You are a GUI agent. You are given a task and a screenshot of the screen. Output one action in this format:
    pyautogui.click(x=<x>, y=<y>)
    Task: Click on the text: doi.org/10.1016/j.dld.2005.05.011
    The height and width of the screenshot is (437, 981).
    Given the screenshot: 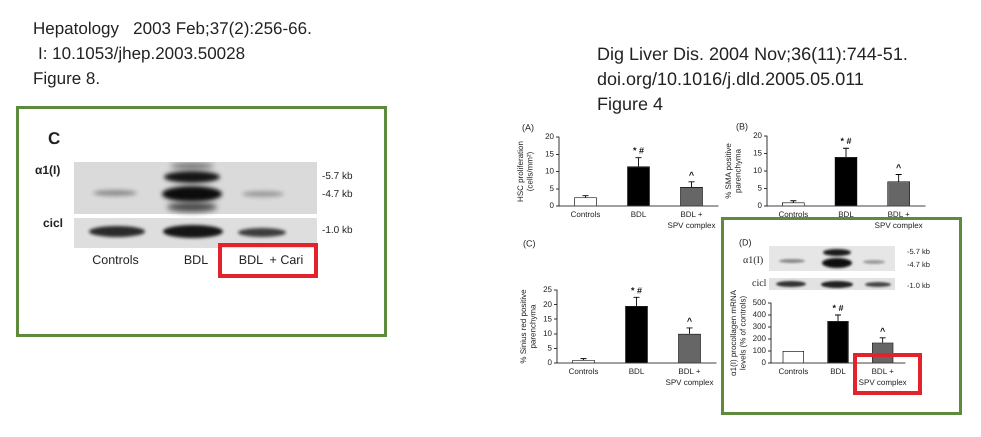 What is the action you would take?
    pyautogui.click(x=730, y=79)
    